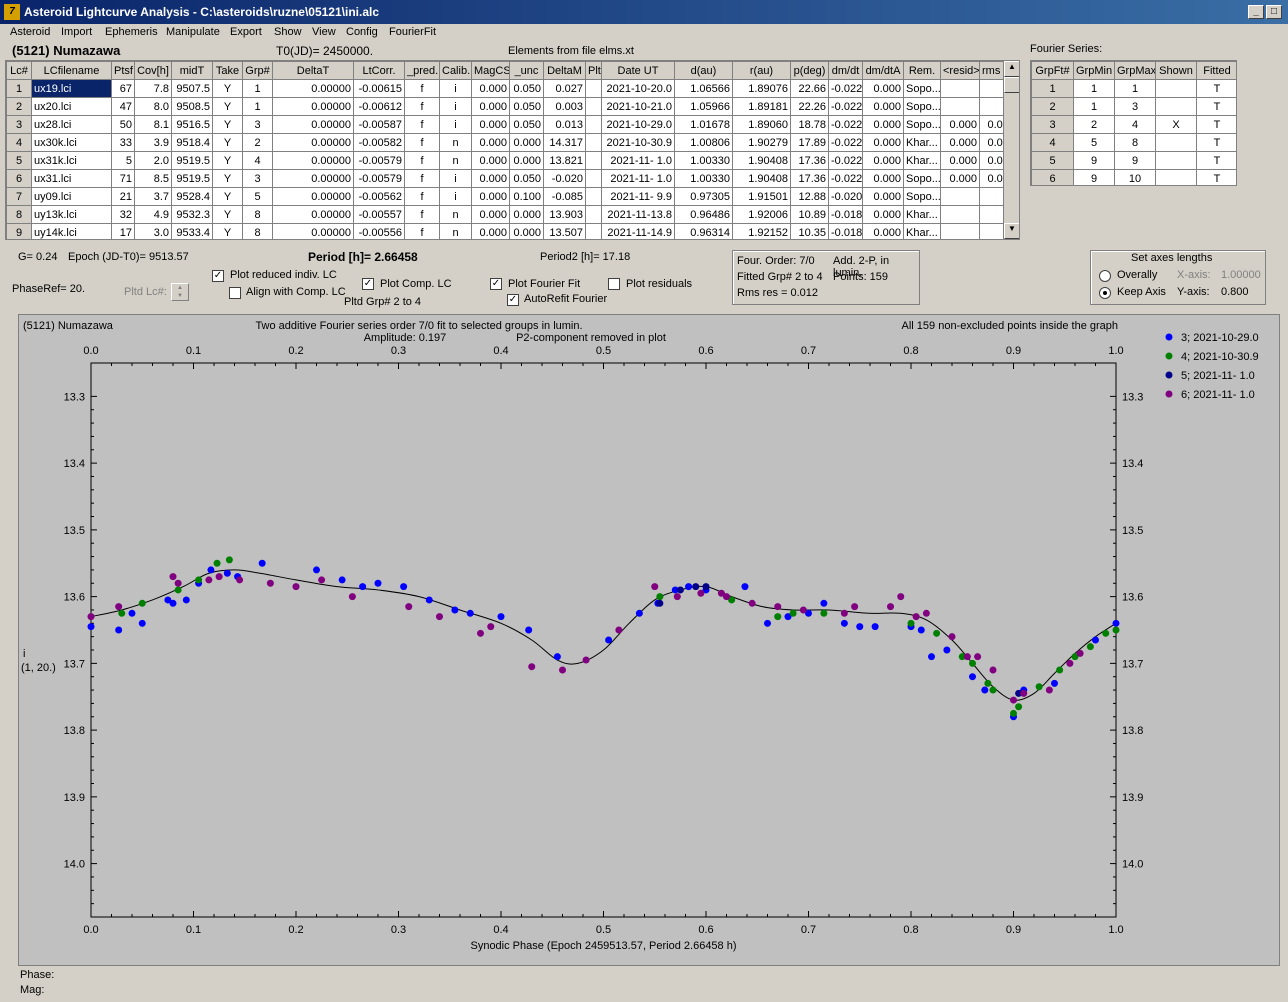  I want to click on table-cell: 3.7, so click(153, 196).